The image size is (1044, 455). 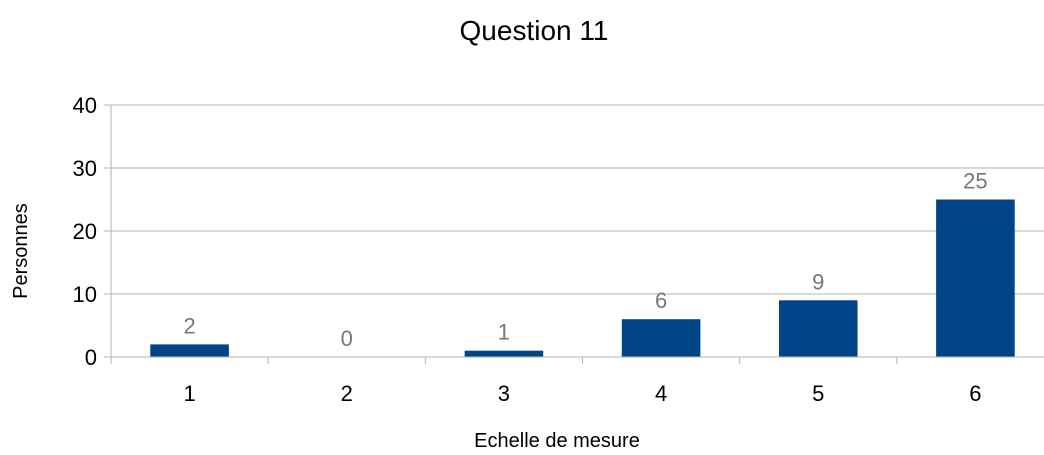 I want to click on x-tick-label-4: 4, so click(x=661, y=393).